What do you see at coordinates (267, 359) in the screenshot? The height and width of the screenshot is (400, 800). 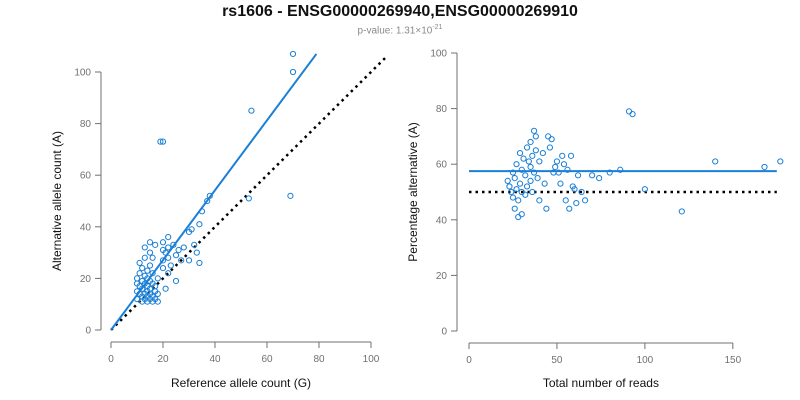 I see `plot-left-x-tick-label: 60` at bounding box center [267, 359].